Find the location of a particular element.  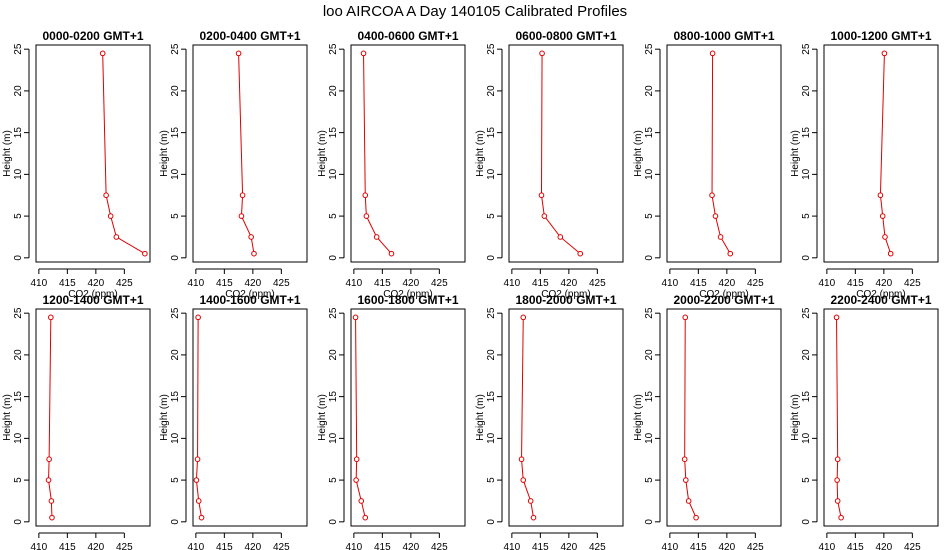

x-tick-label: 420 is located at coordinates (253, 283).